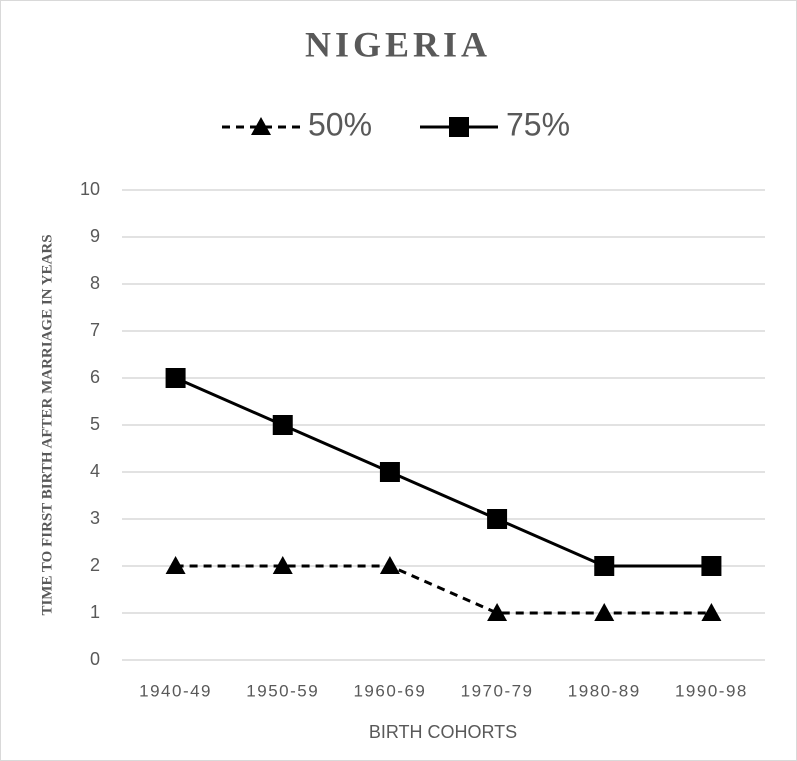 This screenshot has height=761, width=797. Describe the element at coordinates (95, 565) in the screenshot. I see `y-tick-label: 2` at that location.